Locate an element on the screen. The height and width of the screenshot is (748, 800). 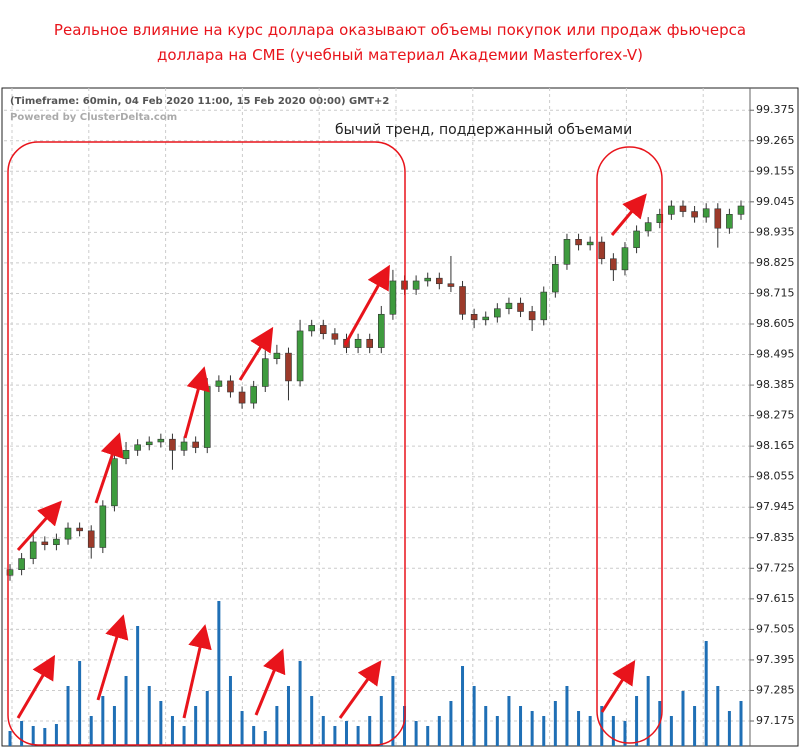
y-tick-label: 98.275 is located at coordinates (775, 415).